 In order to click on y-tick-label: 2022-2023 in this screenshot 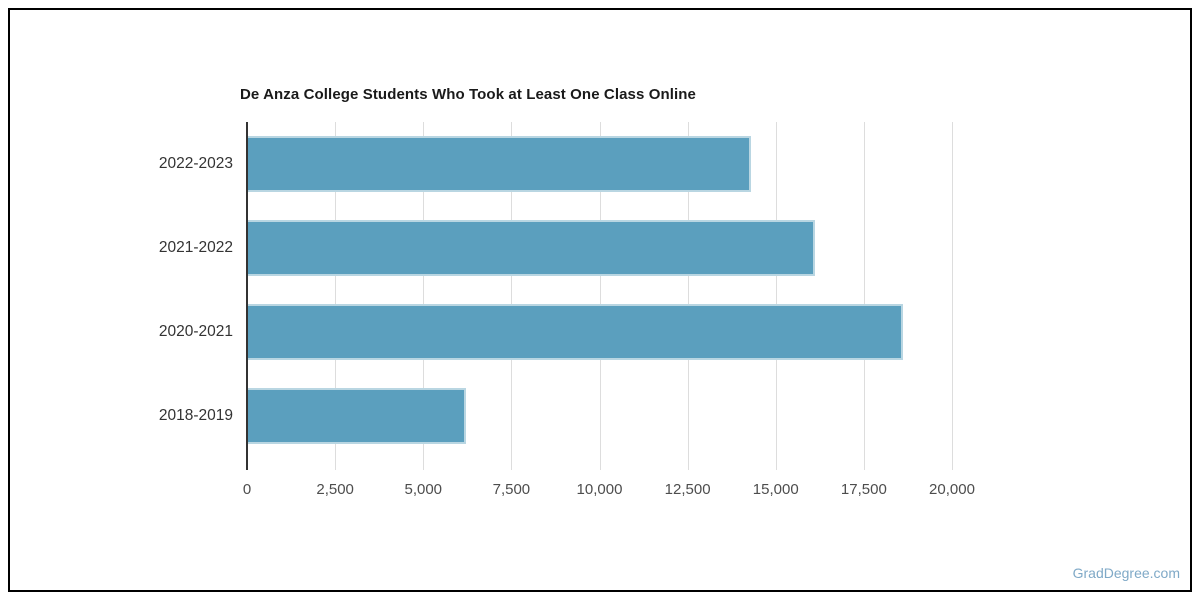, I will do `click(195, 163)`.